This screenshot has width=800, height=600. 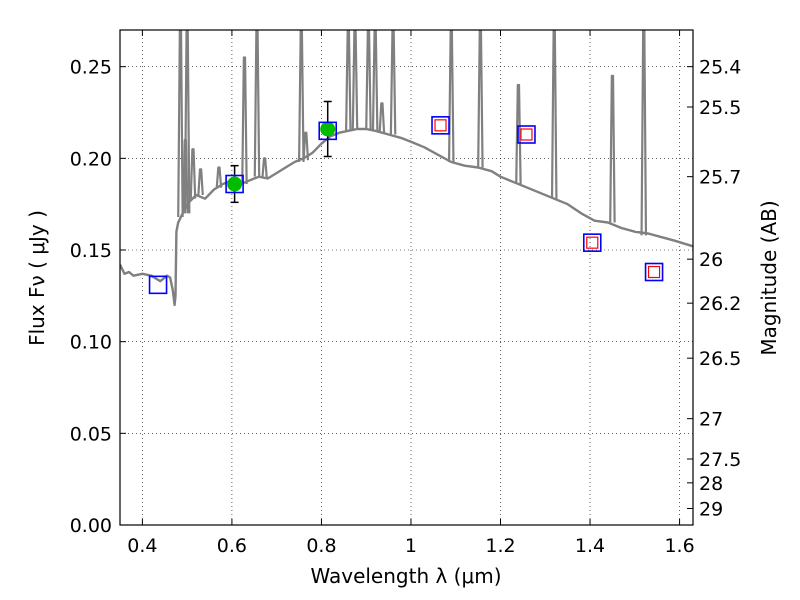 What do you see at coordinates (769, 277) in the screenshot?
I see `right-axis-title: Magnitude (AB)` at bounding box center [769, 277].